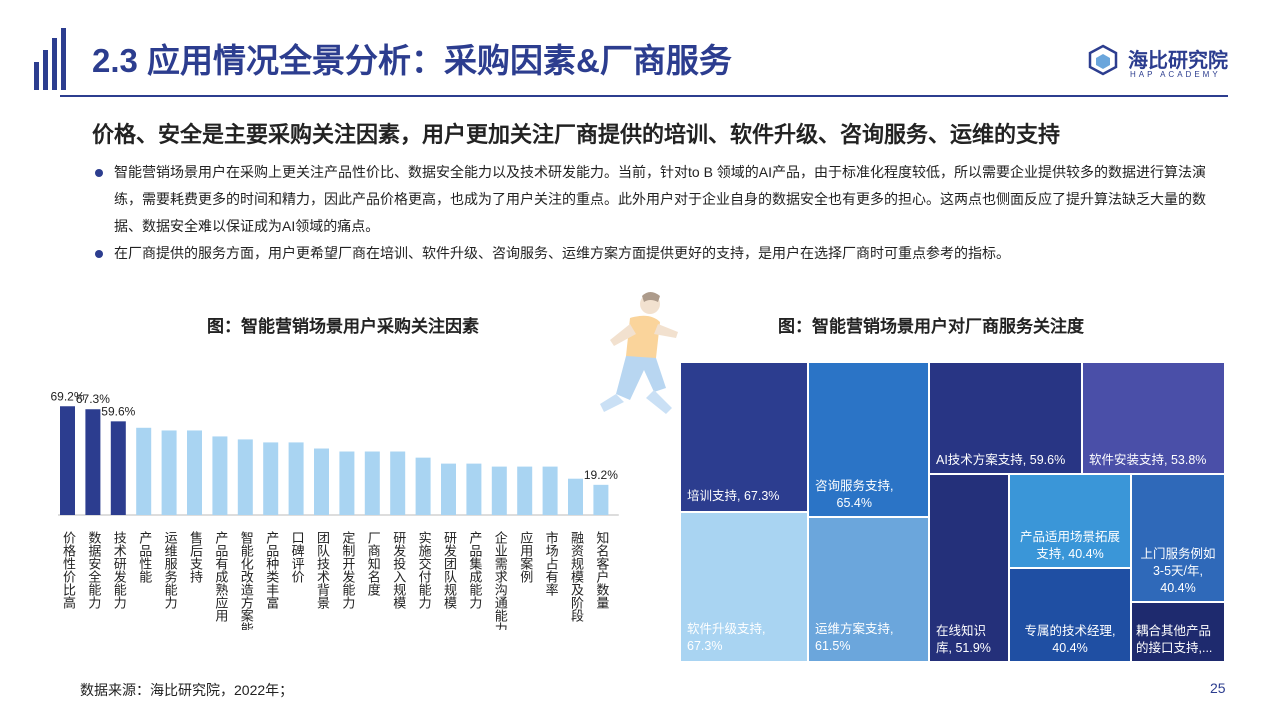 This screenshot has width=1280, height=720. Describe the element at coordinates (246, 580) in the screenshot. I see `bar-category-label-7: 智能化改造方案能力` at that location.